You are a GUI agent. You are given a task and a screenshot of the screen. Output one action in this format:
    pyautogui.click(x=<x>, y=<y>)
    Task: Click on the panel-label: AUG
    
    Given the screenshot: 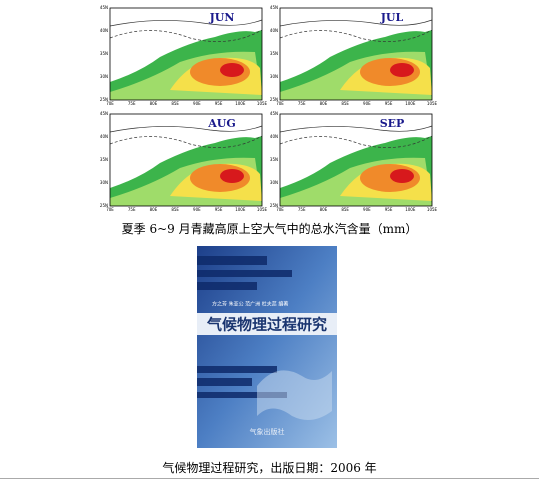 What is the action you would take?
    pyautogui.click(x=221, y=123)
    